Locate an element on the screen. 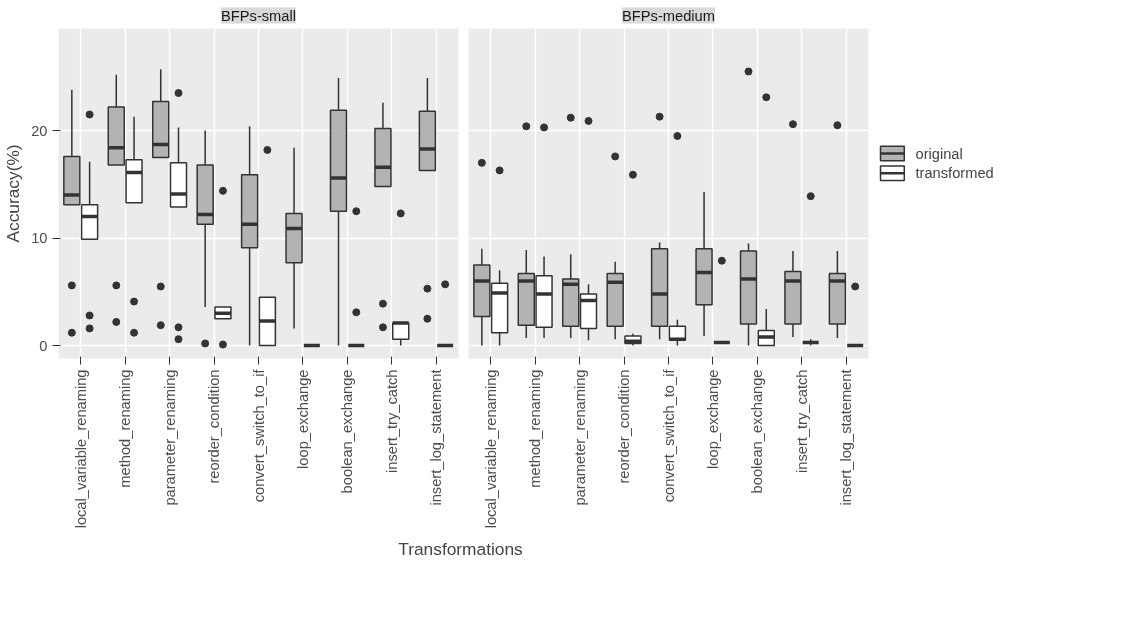 The width and height of the screenshot is (1139, 620). x-axis-title: Transformations is located at coordinates (461, 549).